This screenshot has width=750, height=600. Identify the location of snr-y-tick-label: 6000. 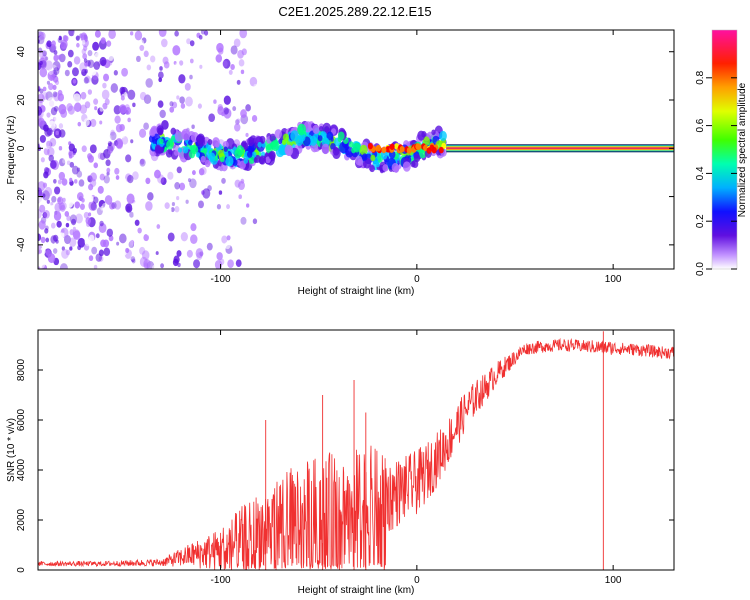
(21, 419).